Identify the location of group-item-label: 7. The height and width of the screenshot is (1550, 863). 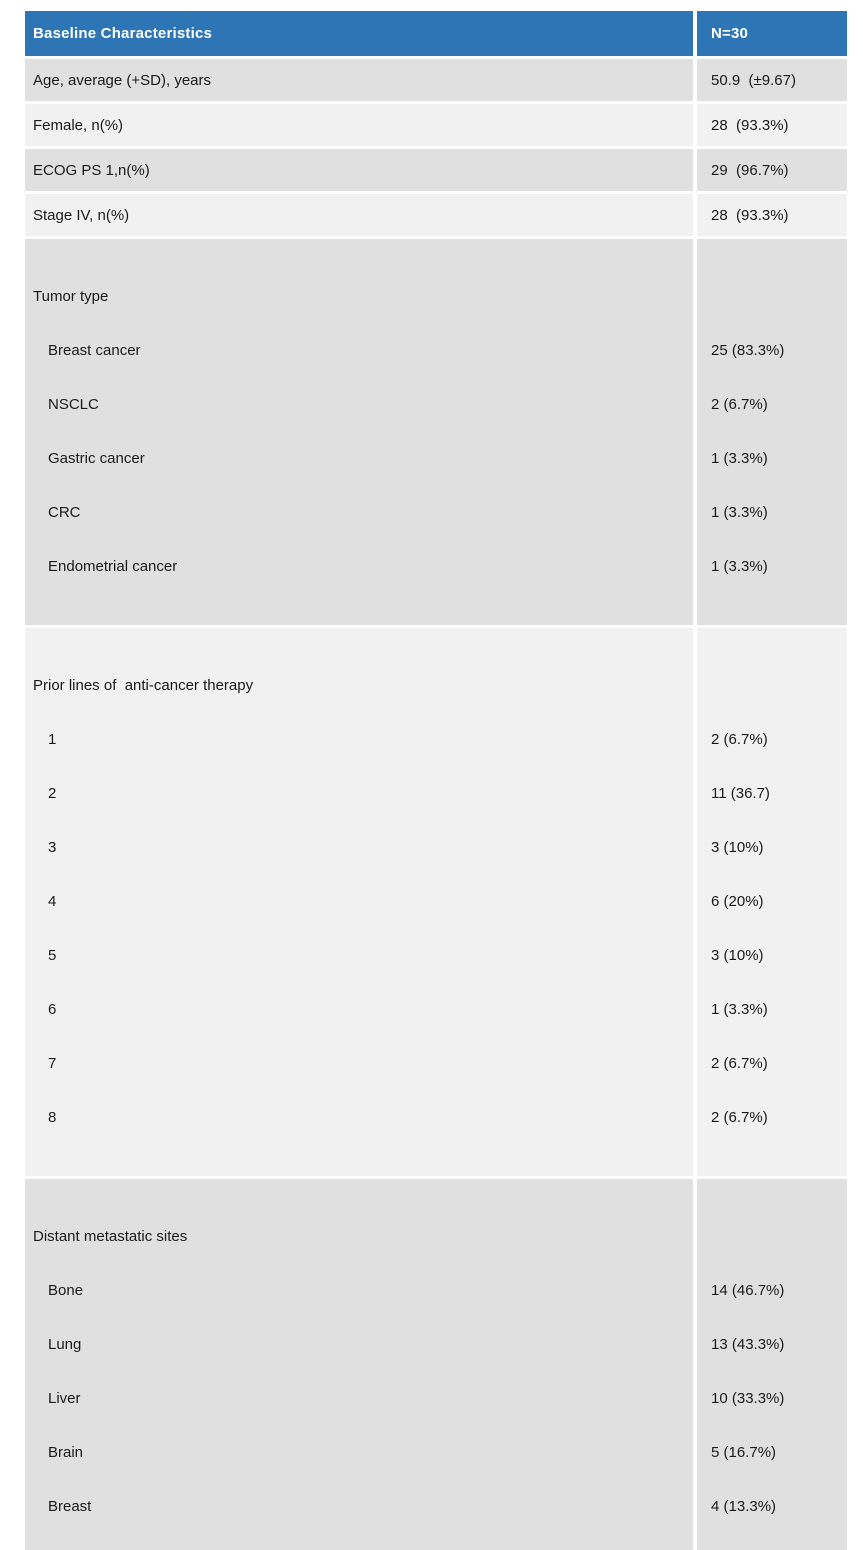
(52, 1063).